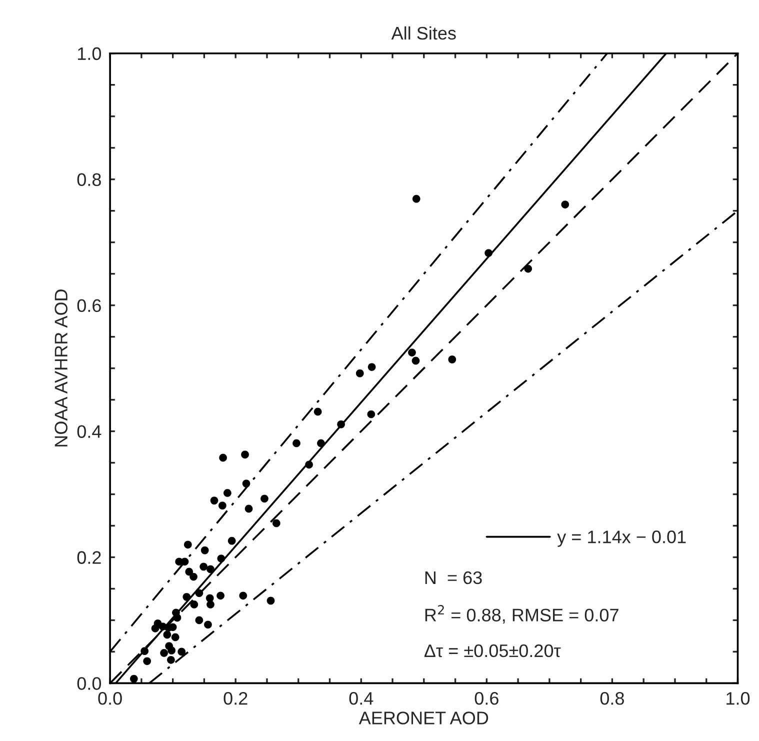 This screenshot has width=759, height=741. What do you see at coordinates (492, 651) in the screenshot?
I see `annotation: Δτ = ±0.05±0.20τ` at bounding box center [492, 651].